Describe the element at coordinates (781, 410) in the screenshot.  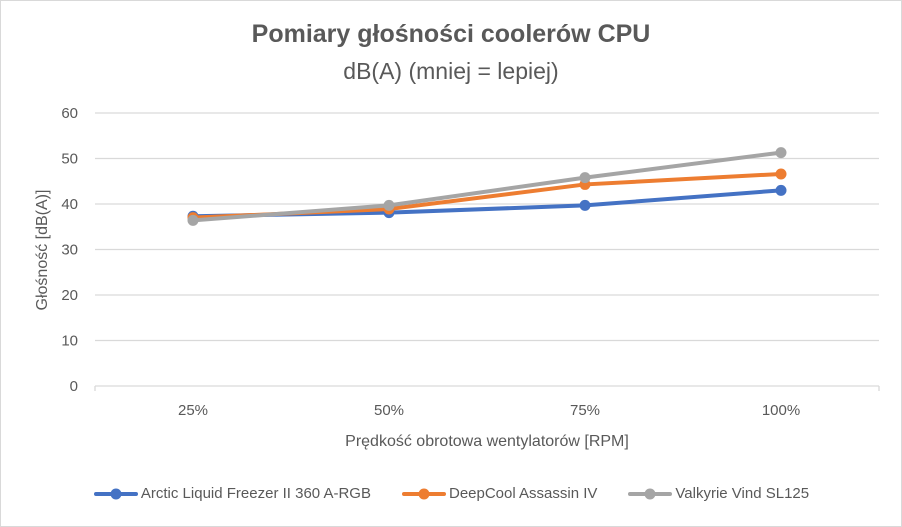
I see `x-tick-label: 100%` at that location.